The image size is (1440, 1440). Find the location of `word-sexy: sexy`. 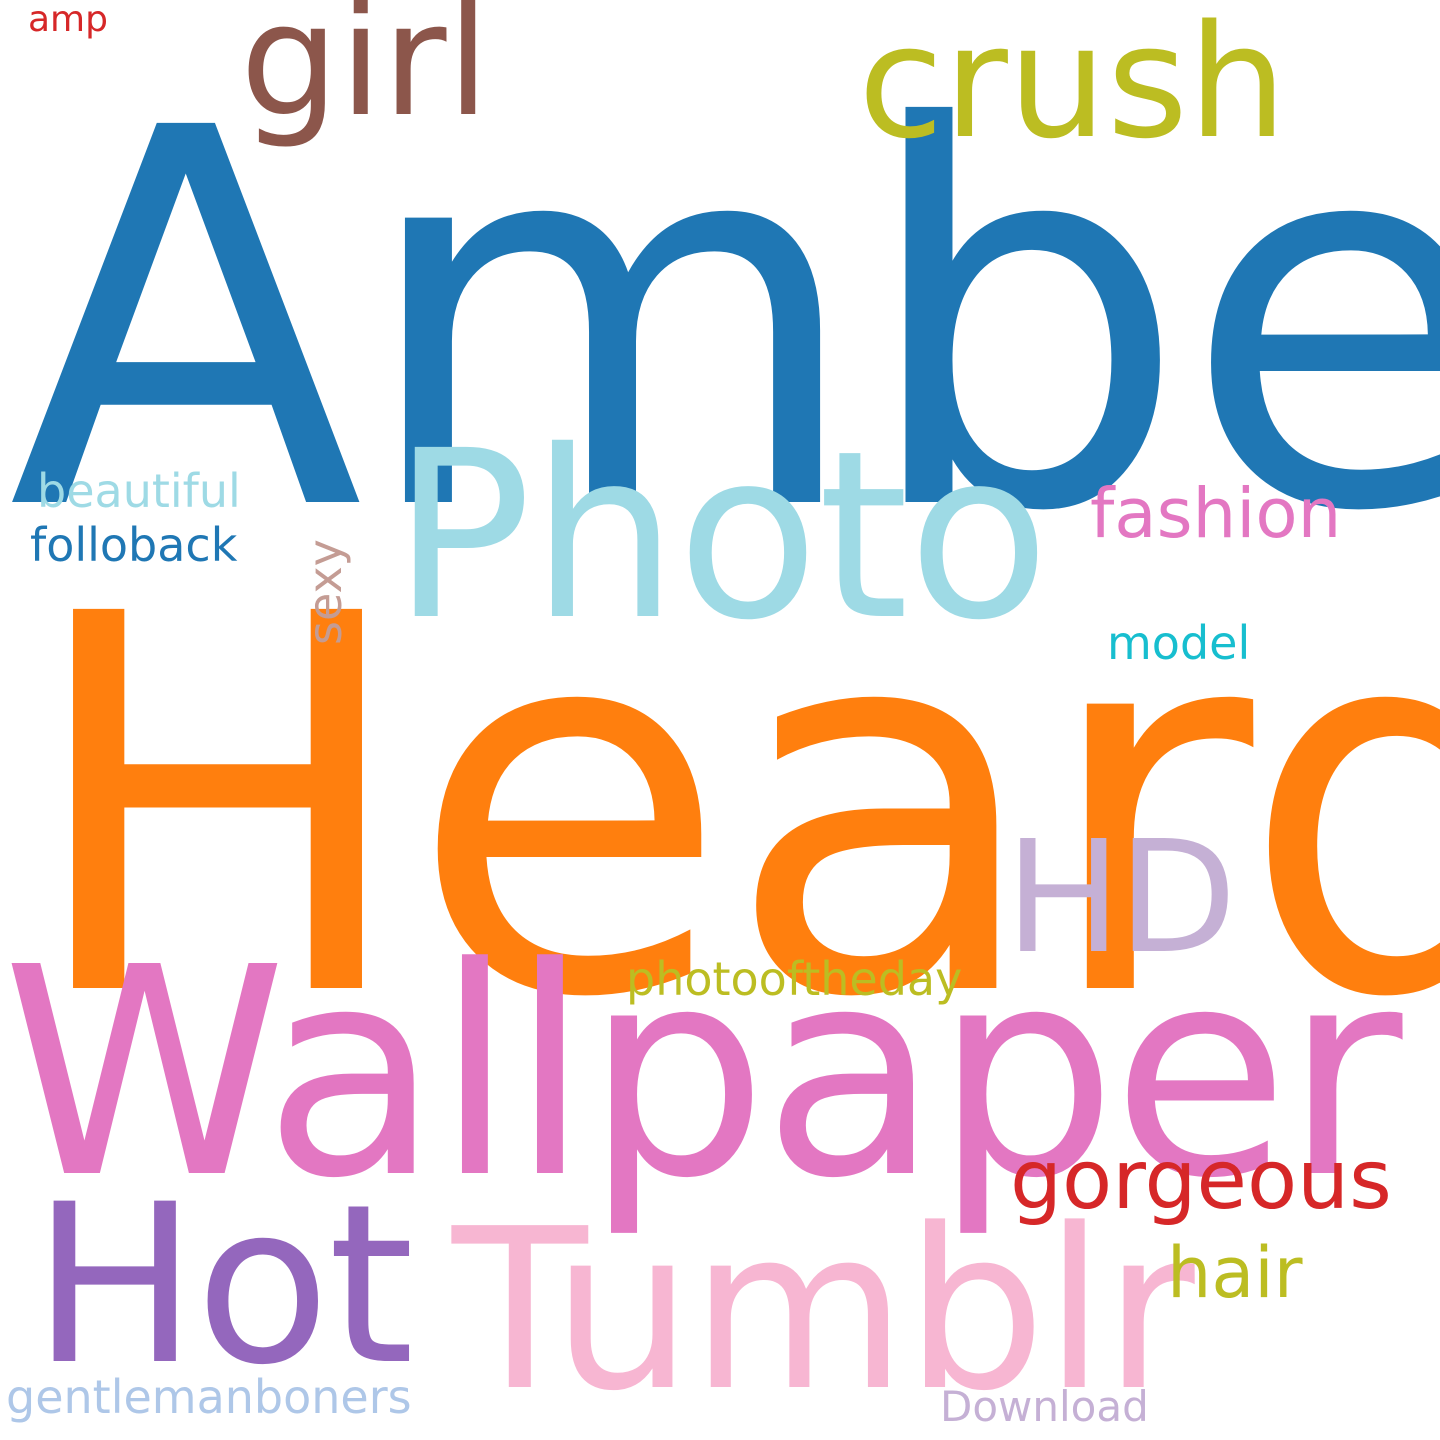

word-sexy: sexy is located at coordinates (325, 592).